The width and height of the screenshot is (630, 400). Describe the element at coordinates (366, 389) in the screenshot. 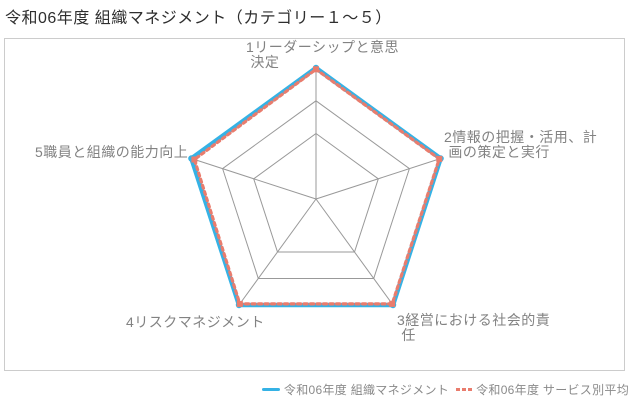

I see `legend-item-label: 令和06年度 組織マネジメント` at that location.